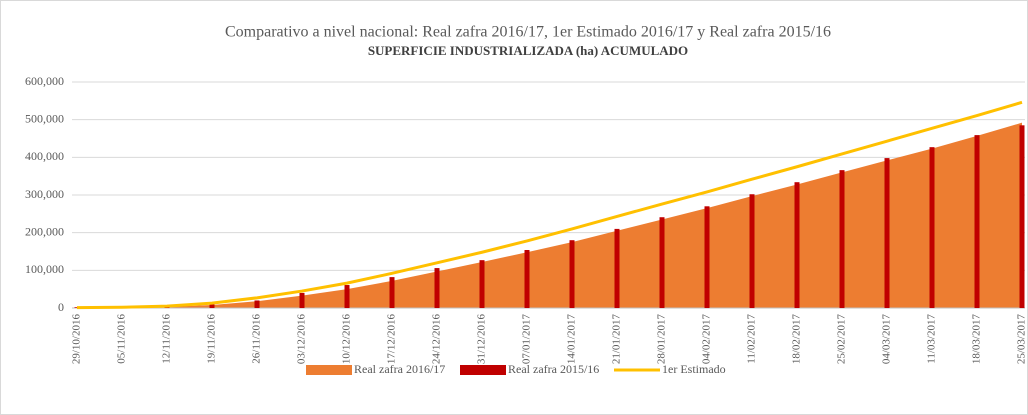  Describe the element at coordinates (44, 81) in the screenshot. I see `y-tick-label: 600,000` at that location.